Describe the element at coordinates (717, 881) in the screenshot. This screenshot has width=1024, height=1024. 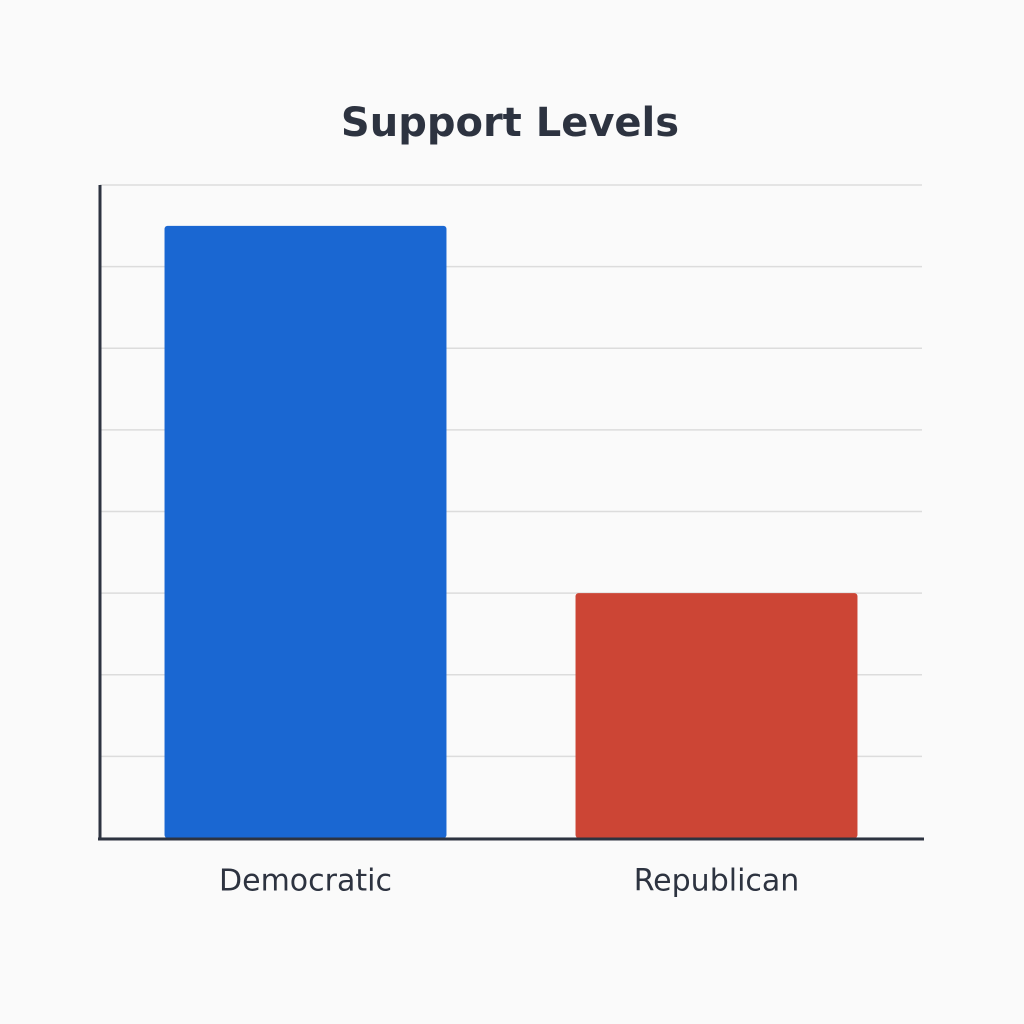
I see `x-tick-label: Republican` at that location.